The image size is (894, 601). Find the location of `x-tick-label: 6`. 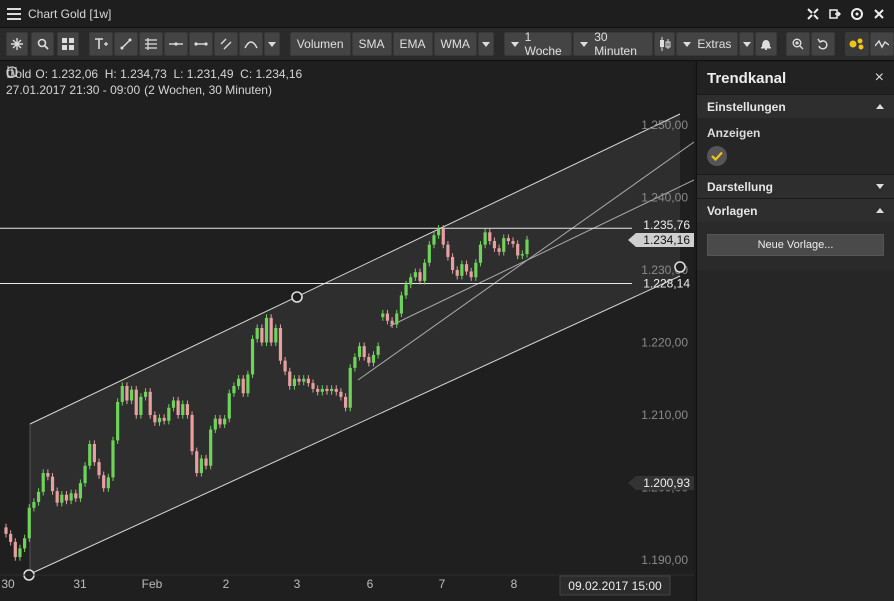

x-tick-label: 6 is located at coordinates (370, 584).